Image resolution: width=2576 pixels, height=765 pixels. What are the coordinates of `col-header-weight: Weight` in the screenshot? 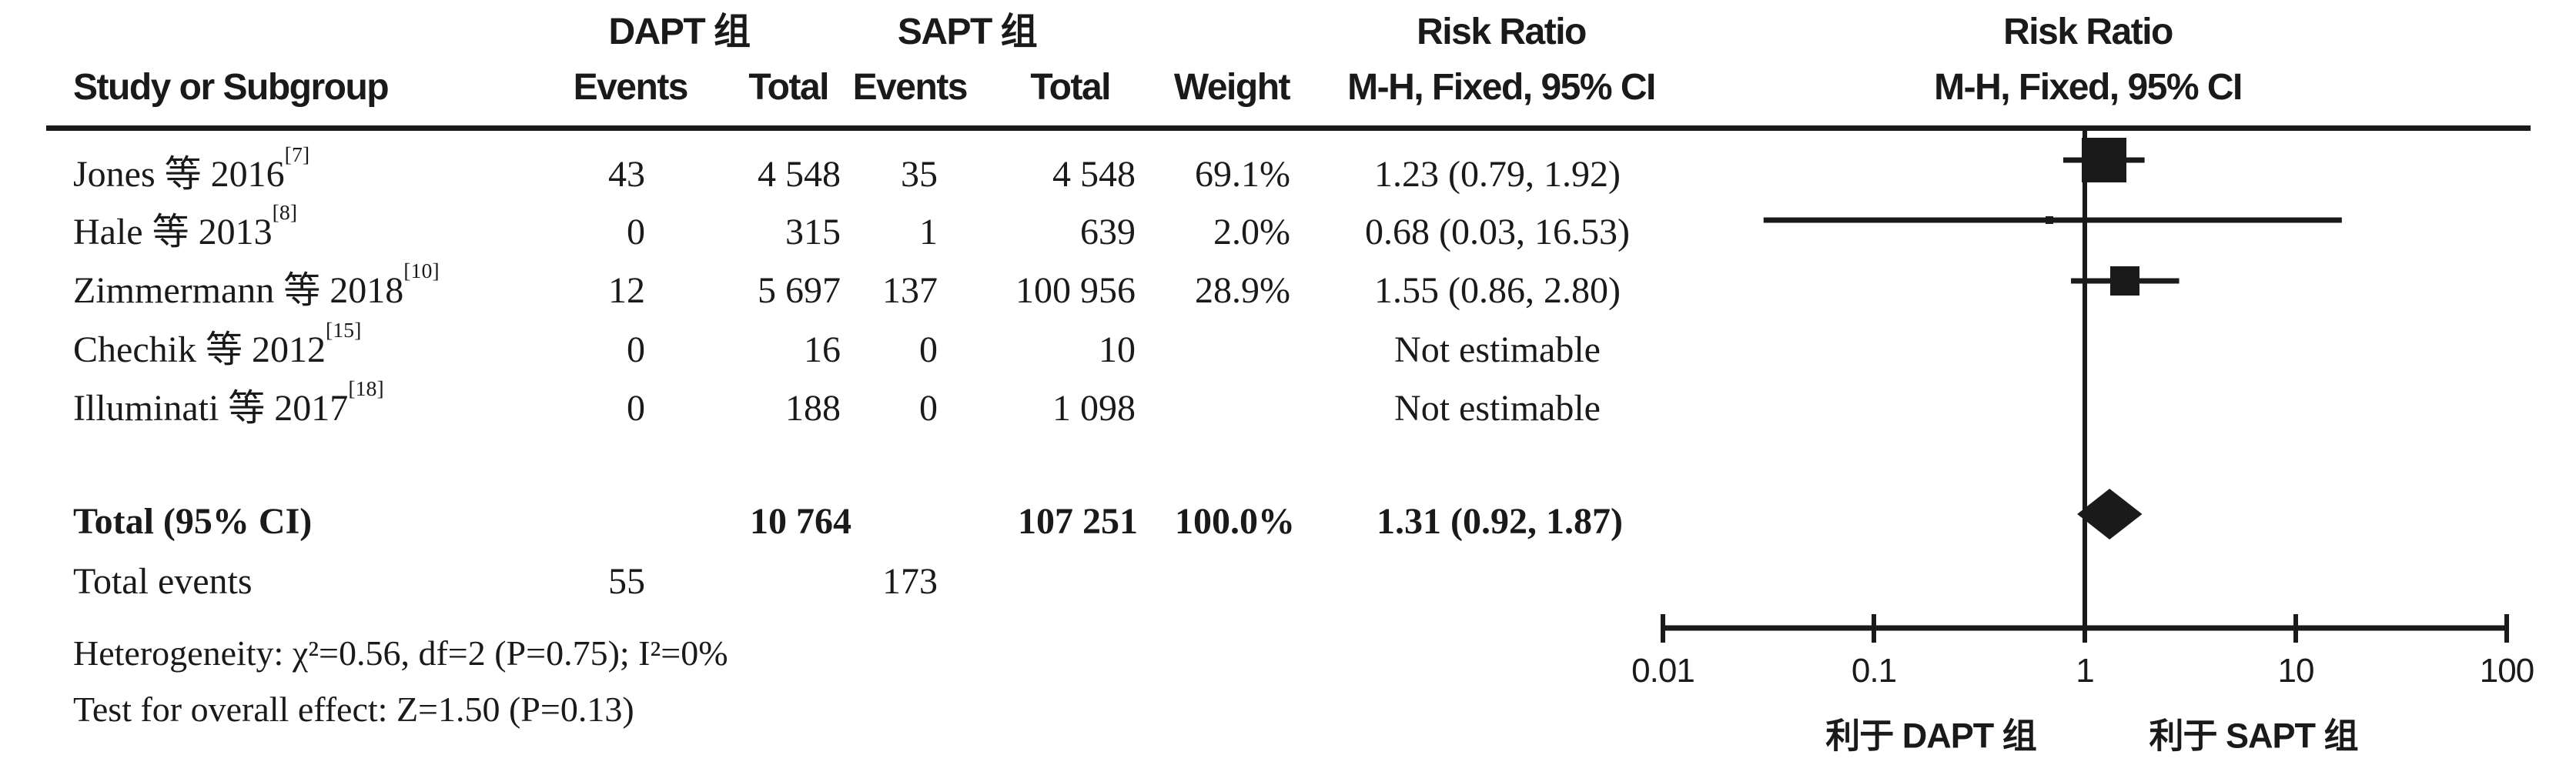 It's located at (1232, 87).